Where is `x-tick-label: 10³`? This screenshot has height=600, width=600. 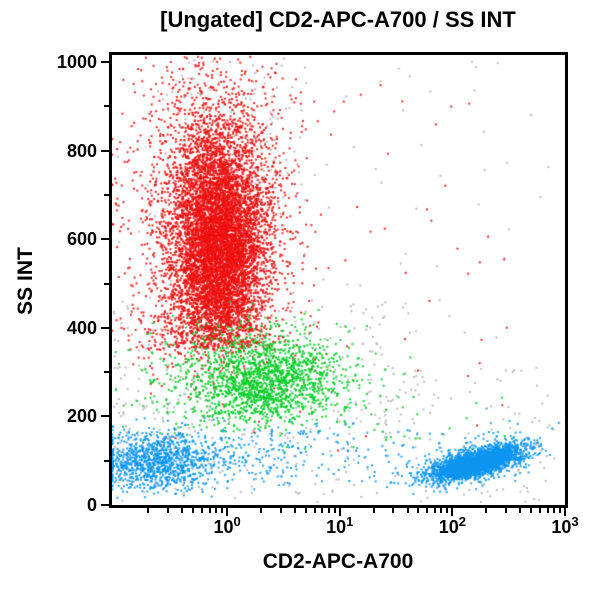
x-tick-label: 10³ is located at coordinates (565, 525).